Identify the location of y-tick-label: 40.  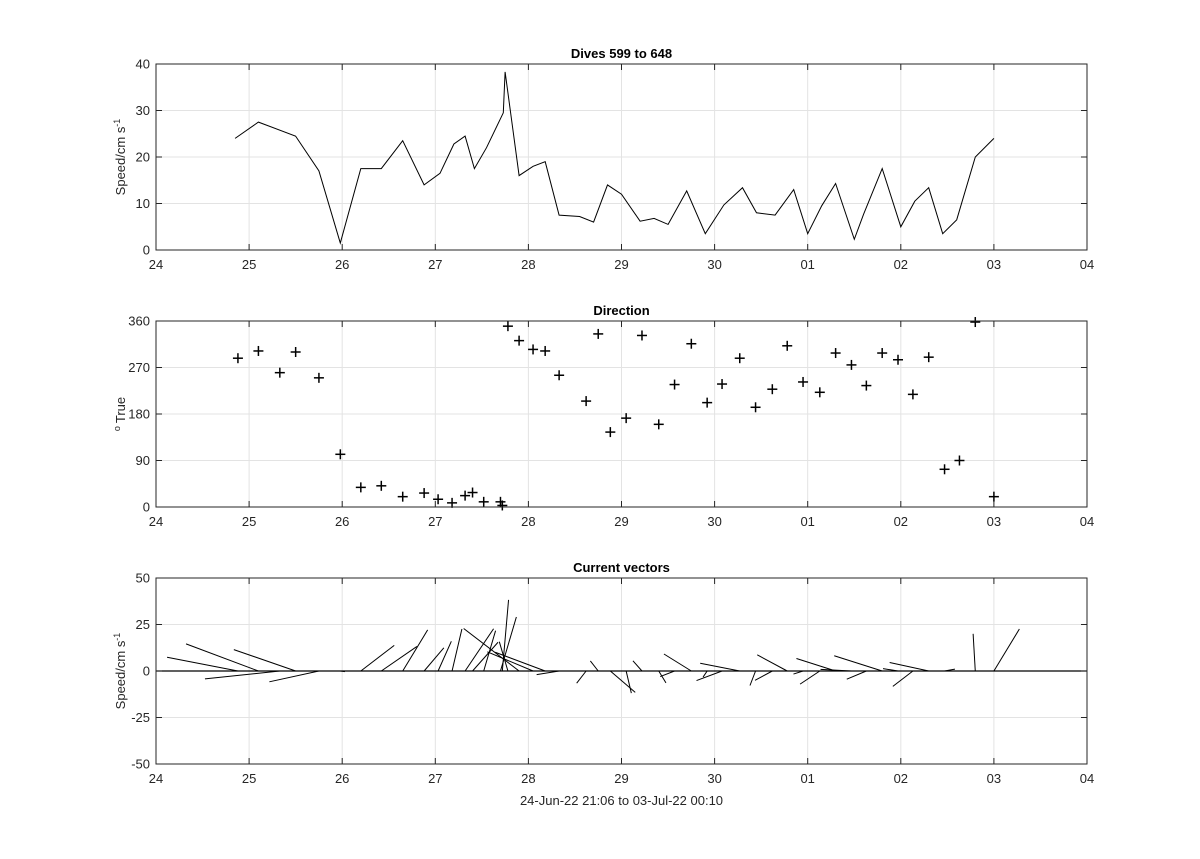
(143, 64).